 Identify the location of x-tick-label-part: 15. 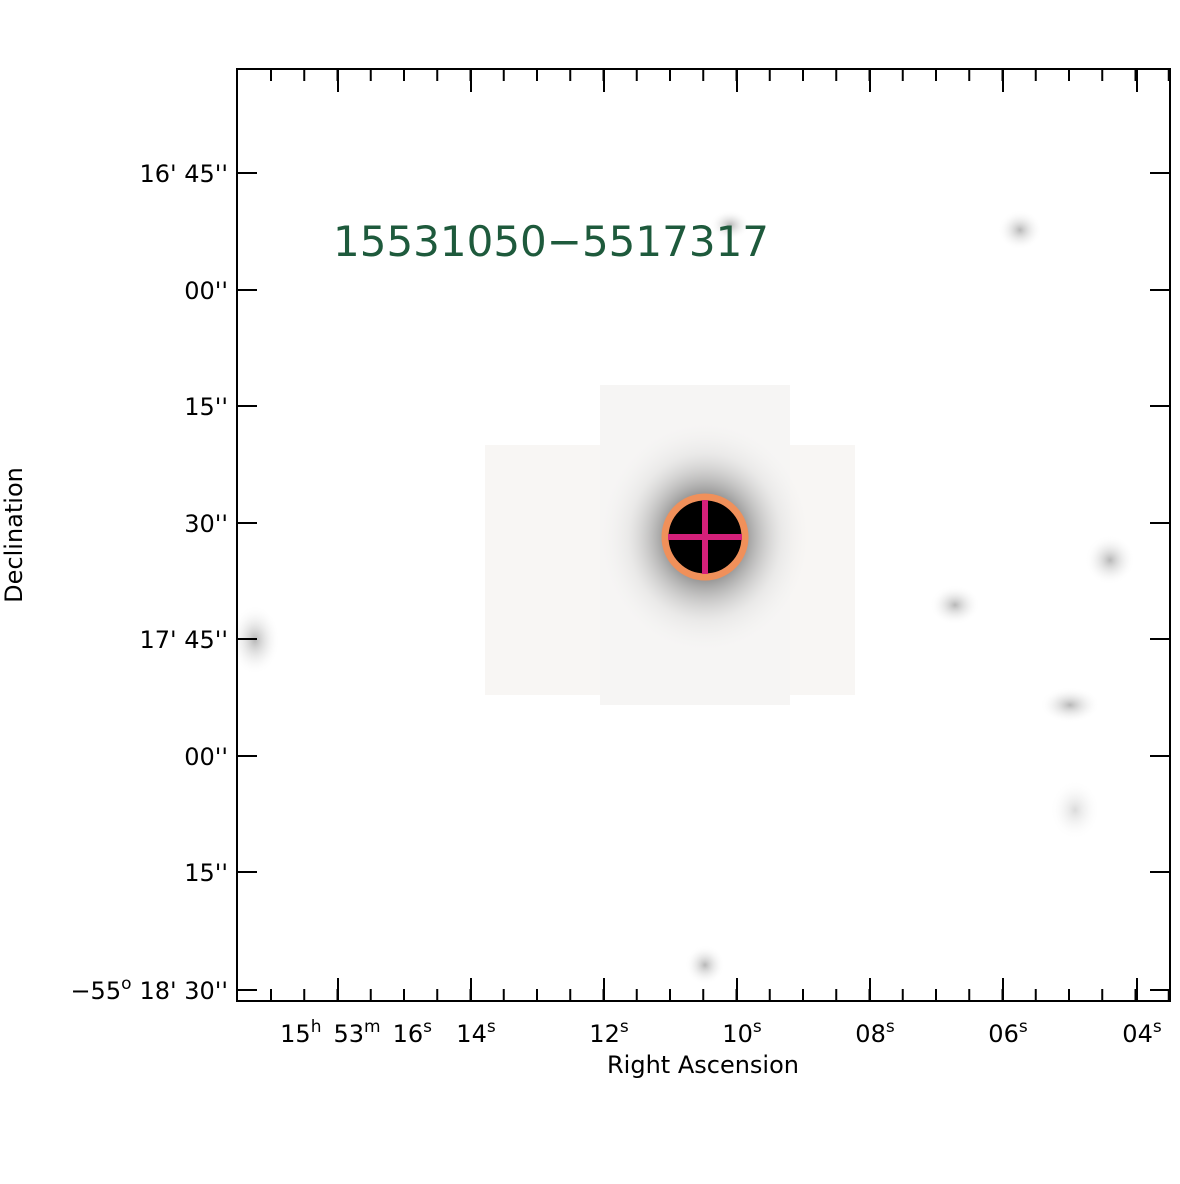
(295, 1034).